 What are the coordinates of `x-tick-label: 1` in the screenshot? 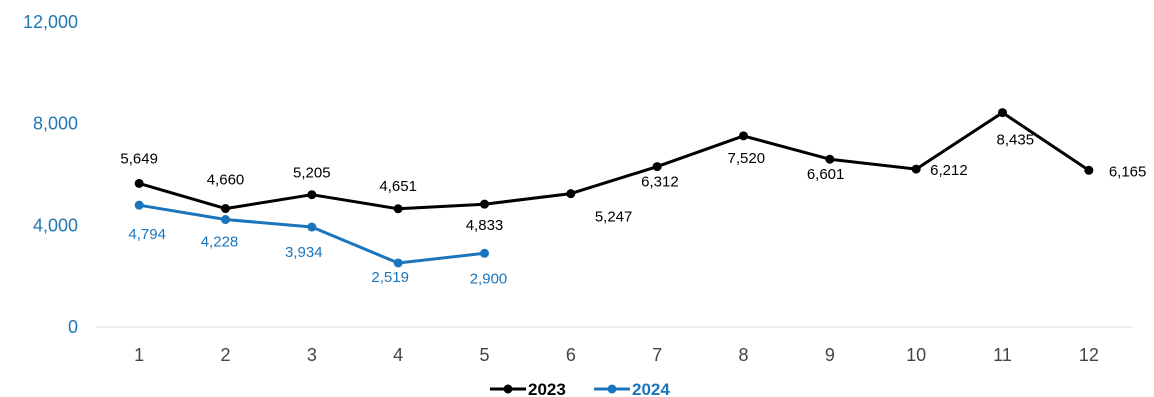 It's located at (139, 355).